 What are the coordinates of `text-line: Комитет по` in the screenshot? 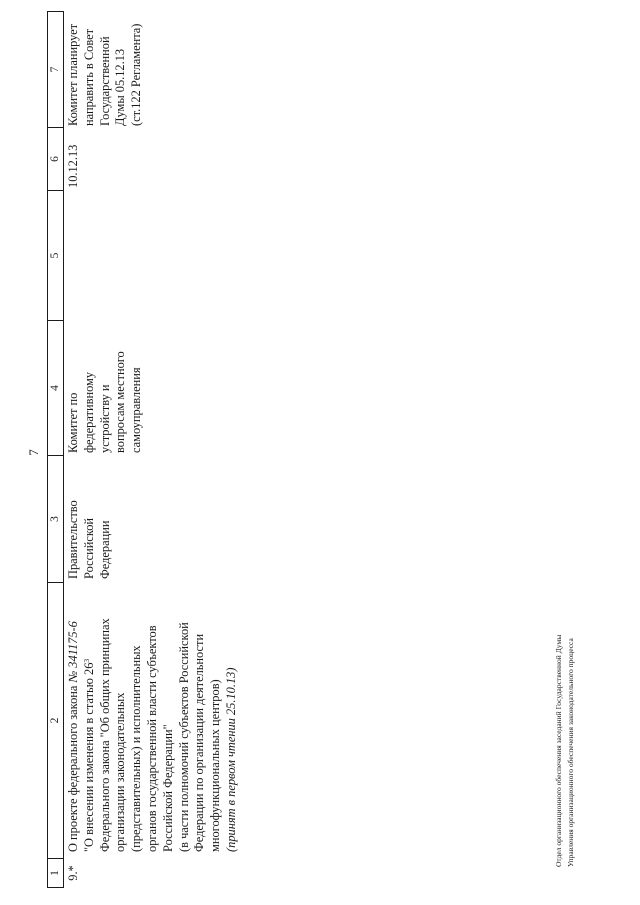 It's located at (73, 422).